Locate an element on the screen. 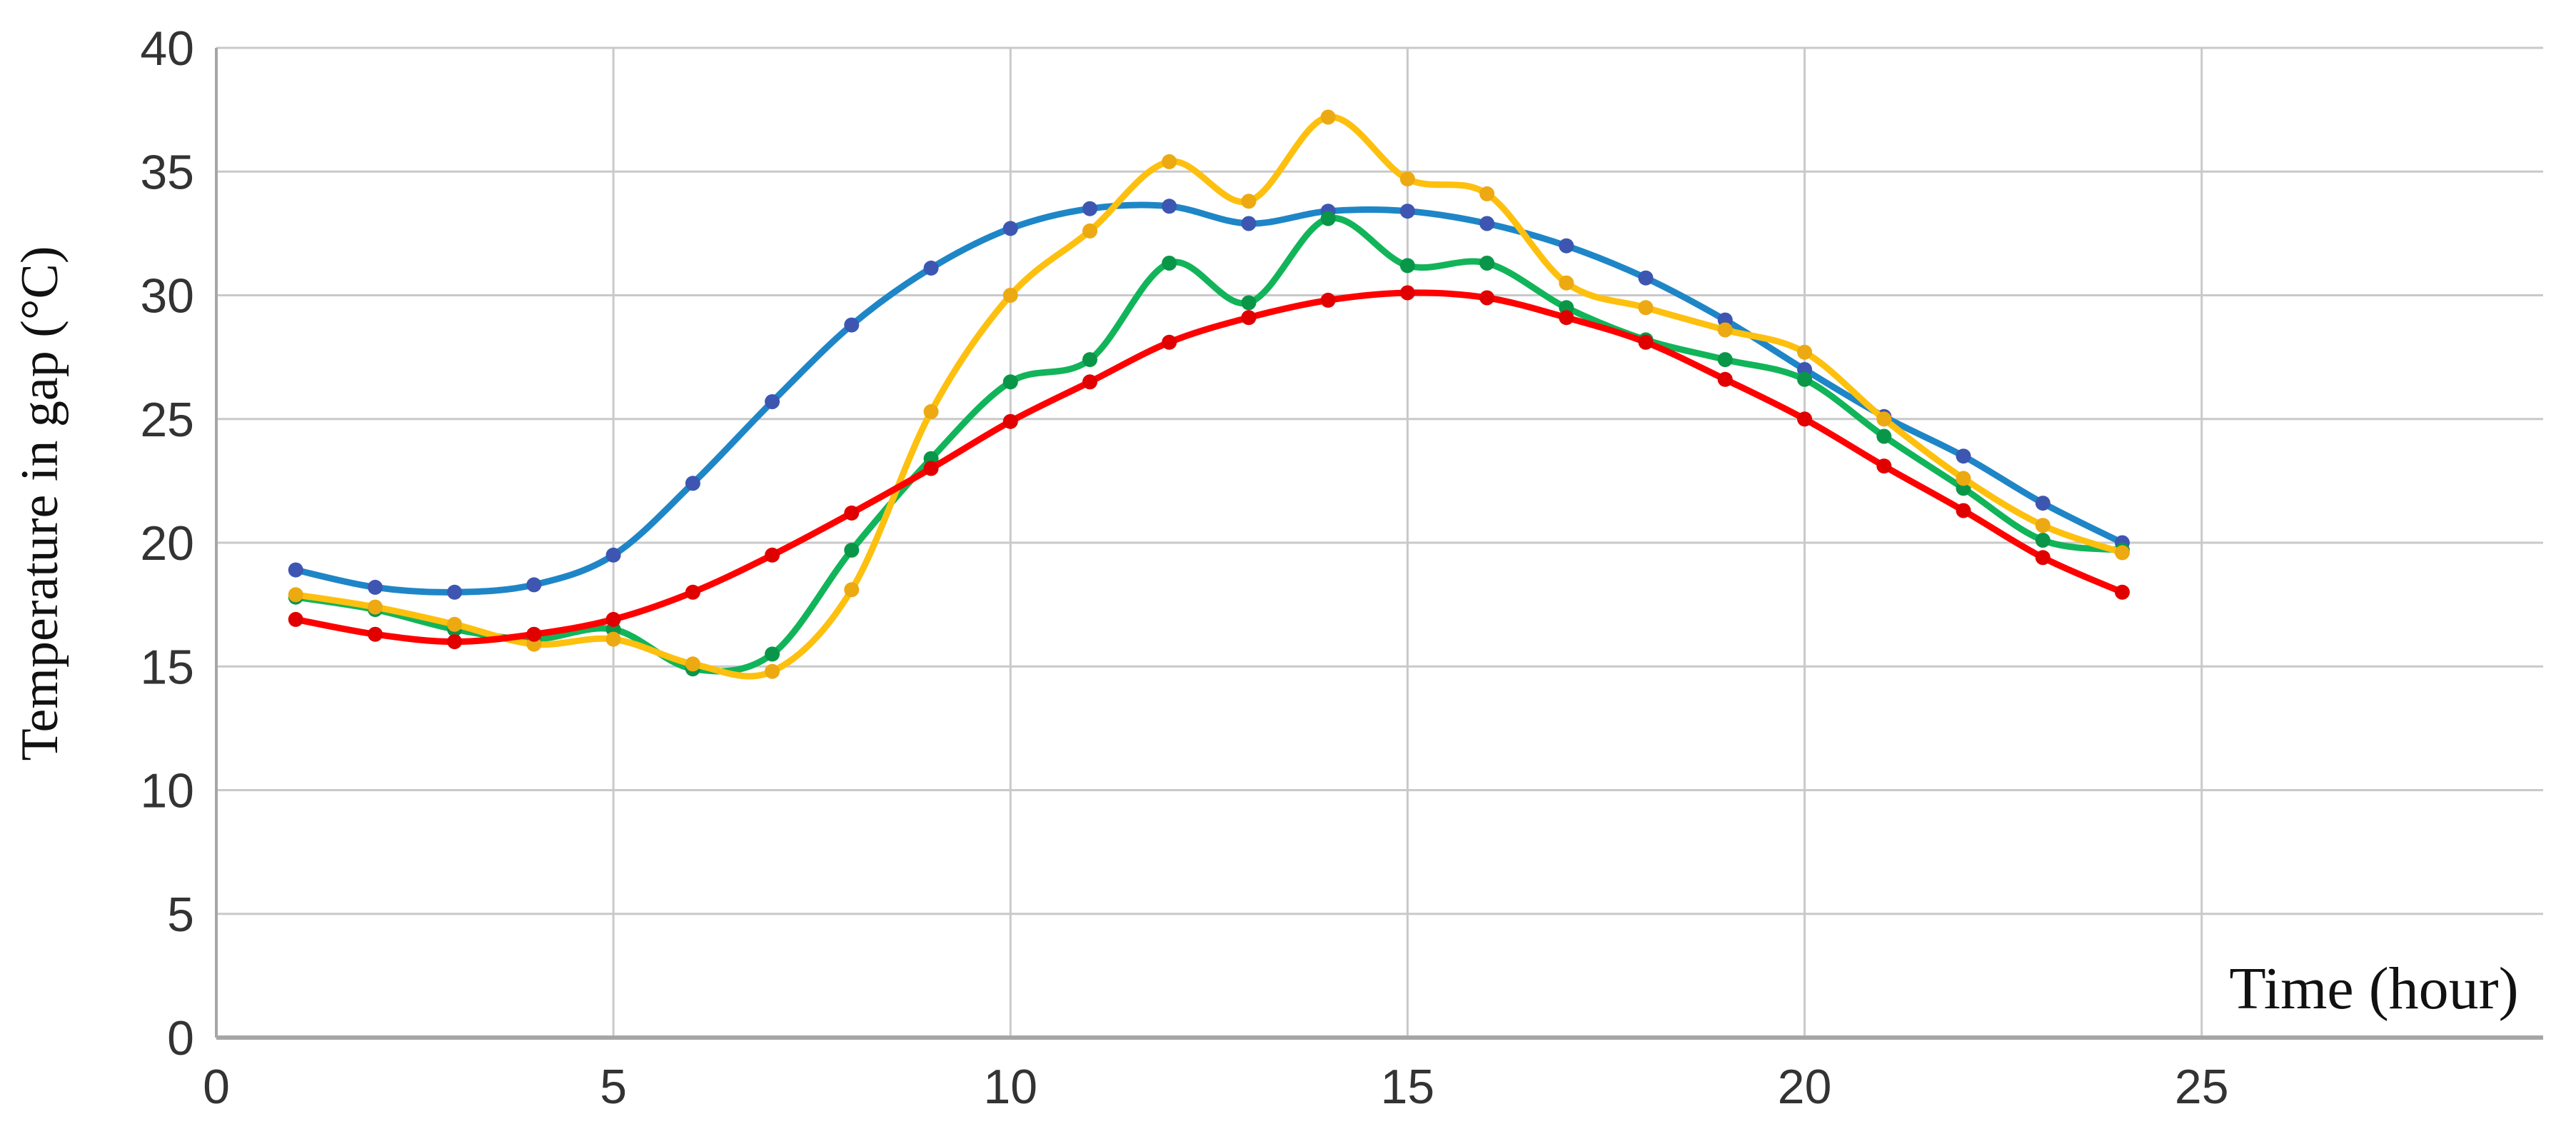 This screenshot has height=1129, width=2576. x-tick-label: 20 is located at coordinates (1805, 1087).